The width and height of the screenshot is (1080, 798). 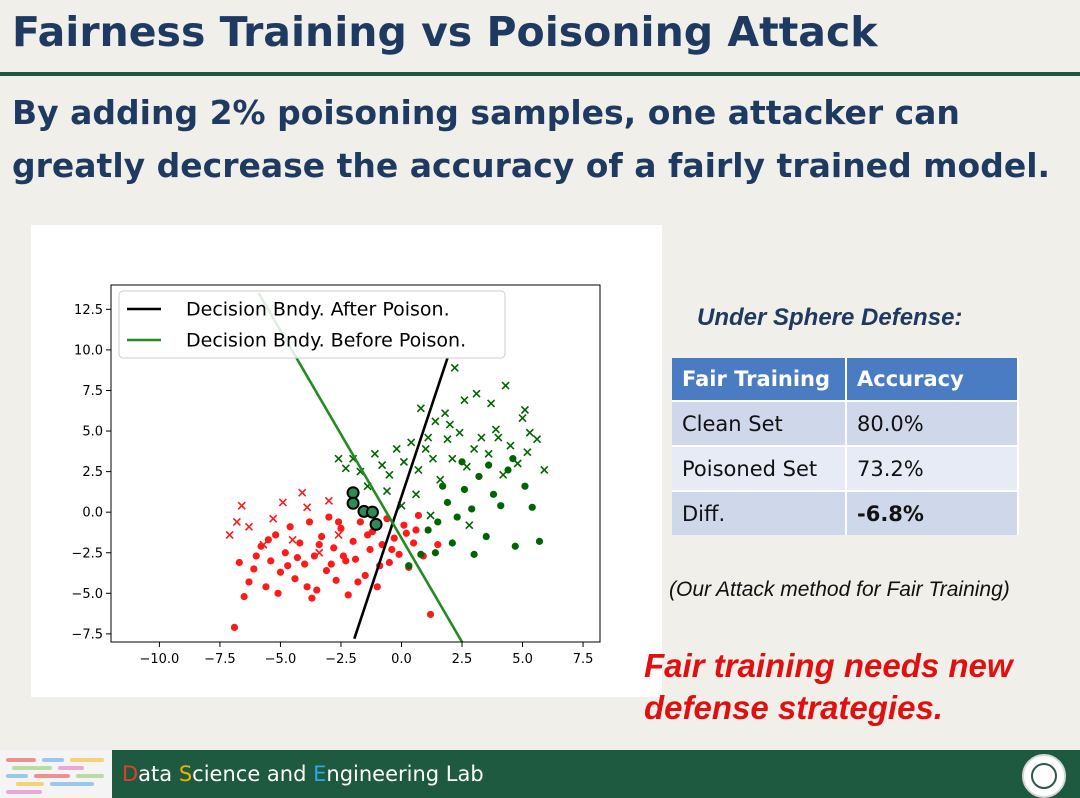 What do you see at coordinates (830, 317) in the screenshot?
I see `defense-heading: Under Sphere Defense:` at bounding box center [830, 317].